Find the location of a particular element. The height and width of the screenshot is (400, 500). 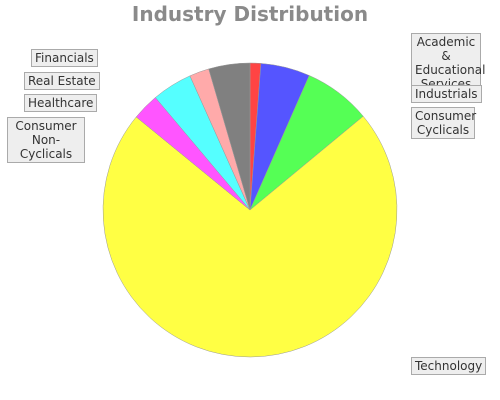

slice-label-industrials: Industrials is located at coordinates (446, 94).